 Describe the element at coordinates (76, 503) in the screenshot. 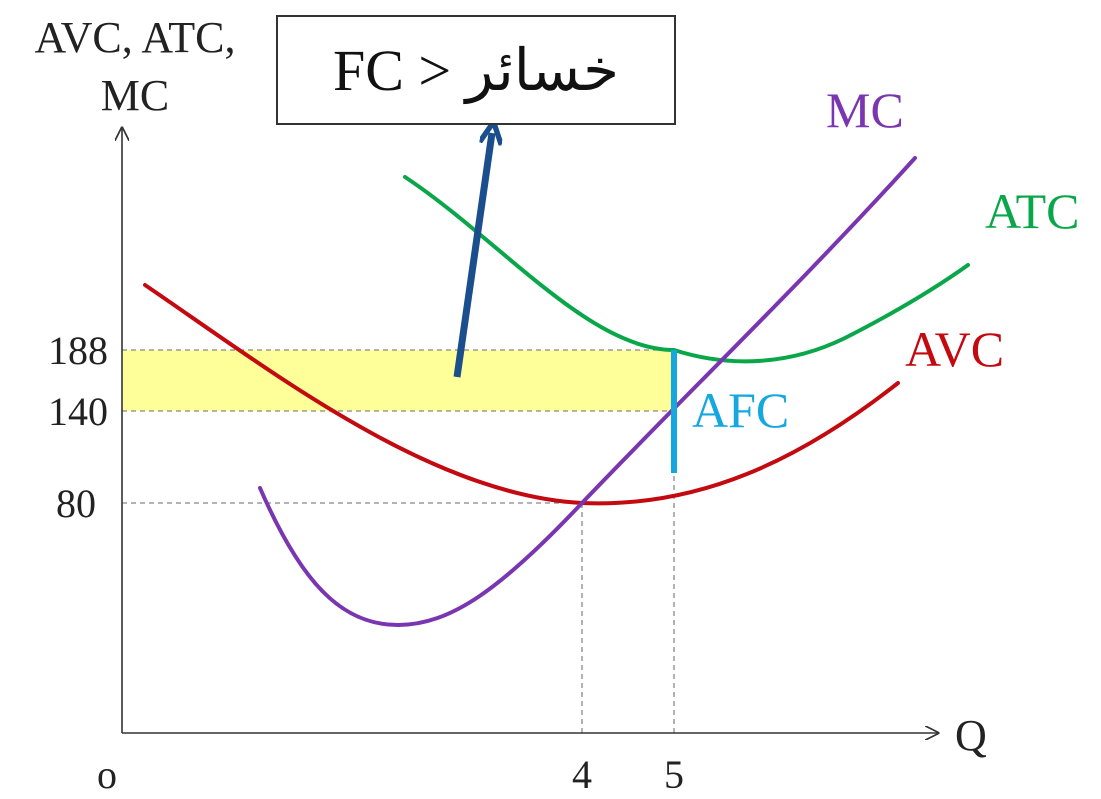

I see `y-tick-label-80: 80` at that location.